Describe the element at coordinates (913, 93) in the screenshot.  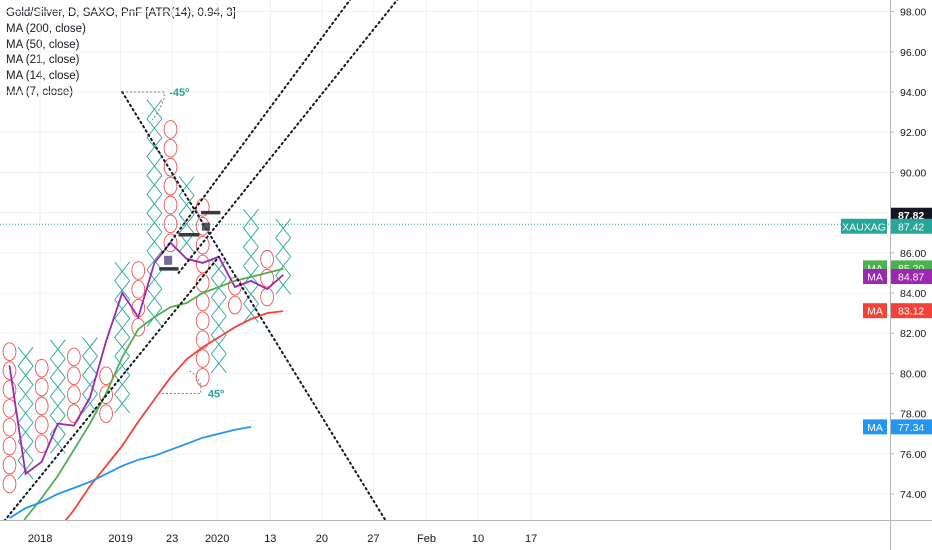
I see `y-tick-label: 94.00` at that location.